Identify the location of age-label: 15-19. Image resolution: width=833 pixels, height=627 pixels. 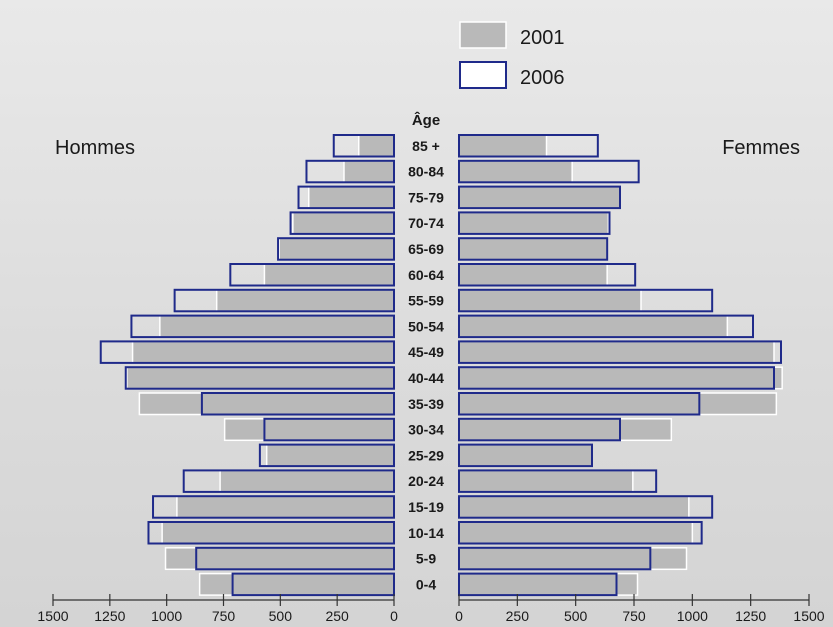
(426, 507).